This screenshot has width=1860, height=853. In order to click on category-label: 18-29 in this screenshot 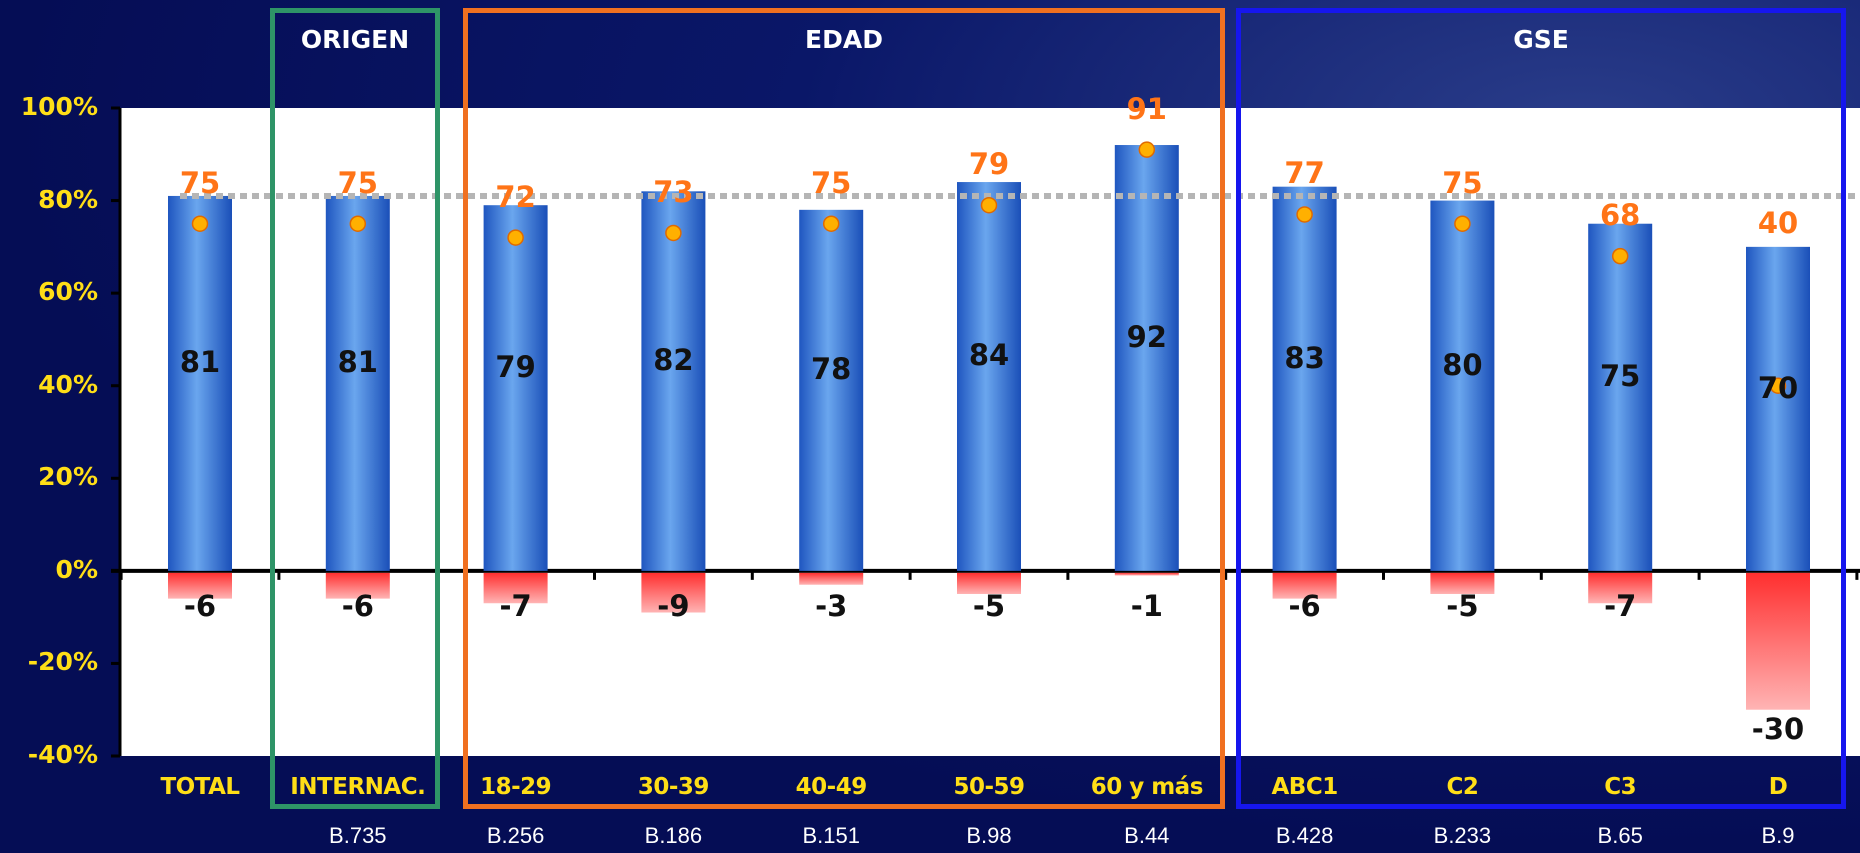, I will do `click(516, 787)`.